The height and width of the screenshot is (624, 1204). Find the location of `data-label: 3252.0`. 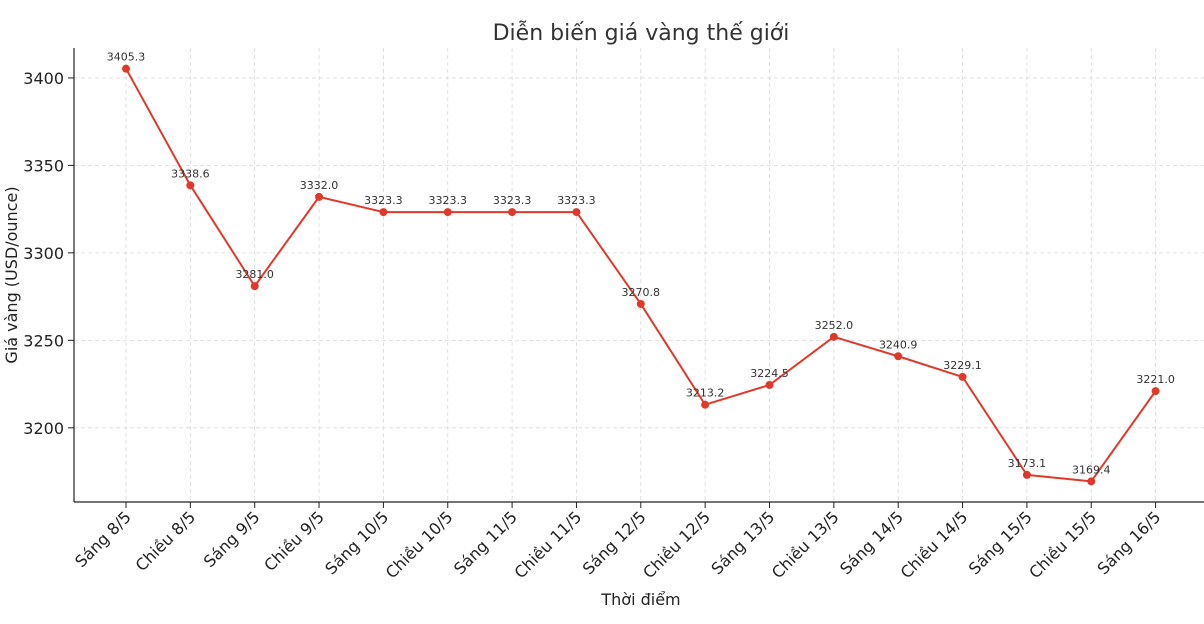

data-label: 3252.0 is located at coordinates (834, 325).